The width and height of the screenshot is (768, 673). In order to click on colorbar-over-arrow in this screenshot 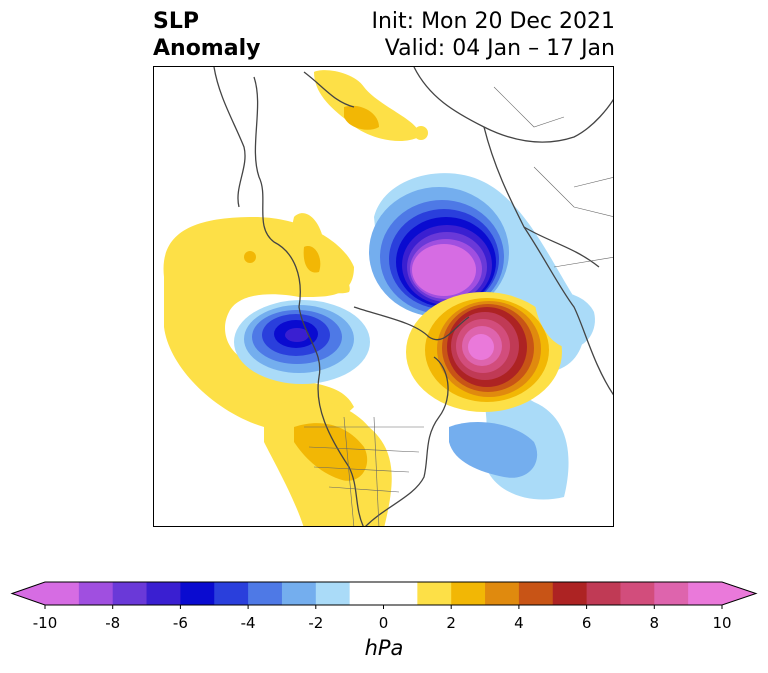, I will do `click(739, 593)`.